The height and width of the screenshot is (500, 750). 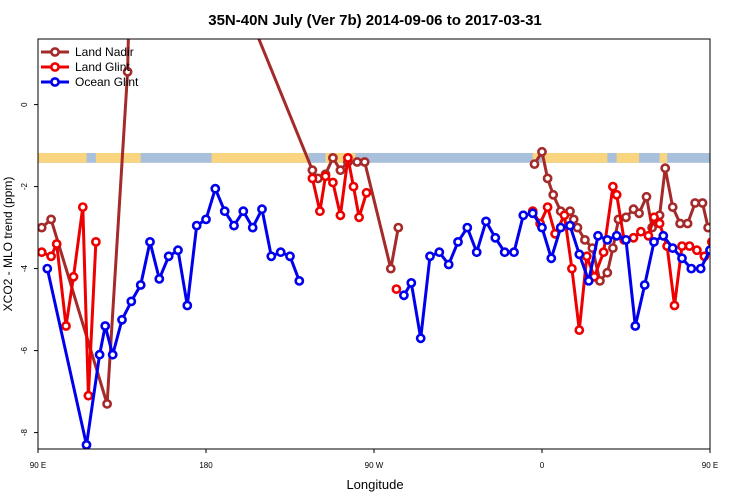 I want to click on x-tick-label: 0, so click(x=542, y=465).